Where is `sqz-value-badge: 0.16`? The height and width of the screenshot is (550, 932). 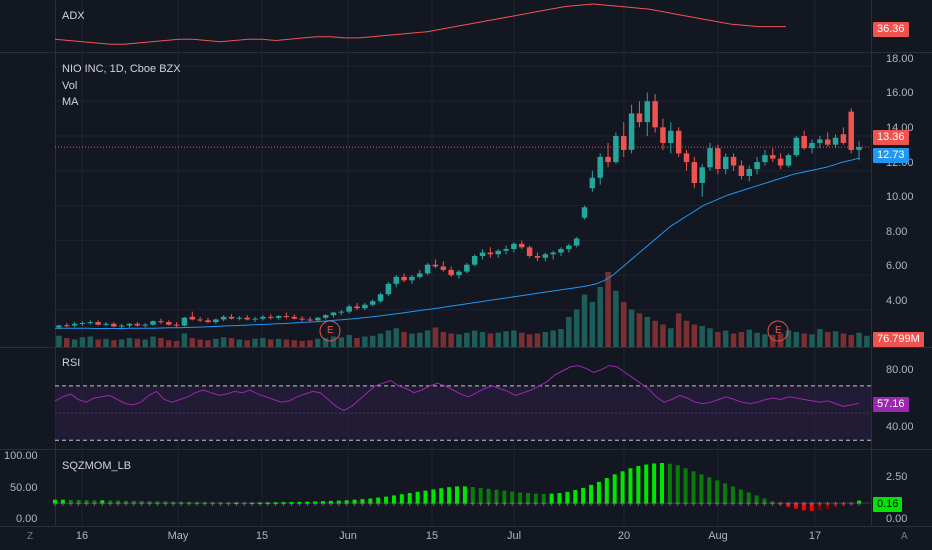
sqz-value-badge: 0.16 is located at coordinates (888, 504).